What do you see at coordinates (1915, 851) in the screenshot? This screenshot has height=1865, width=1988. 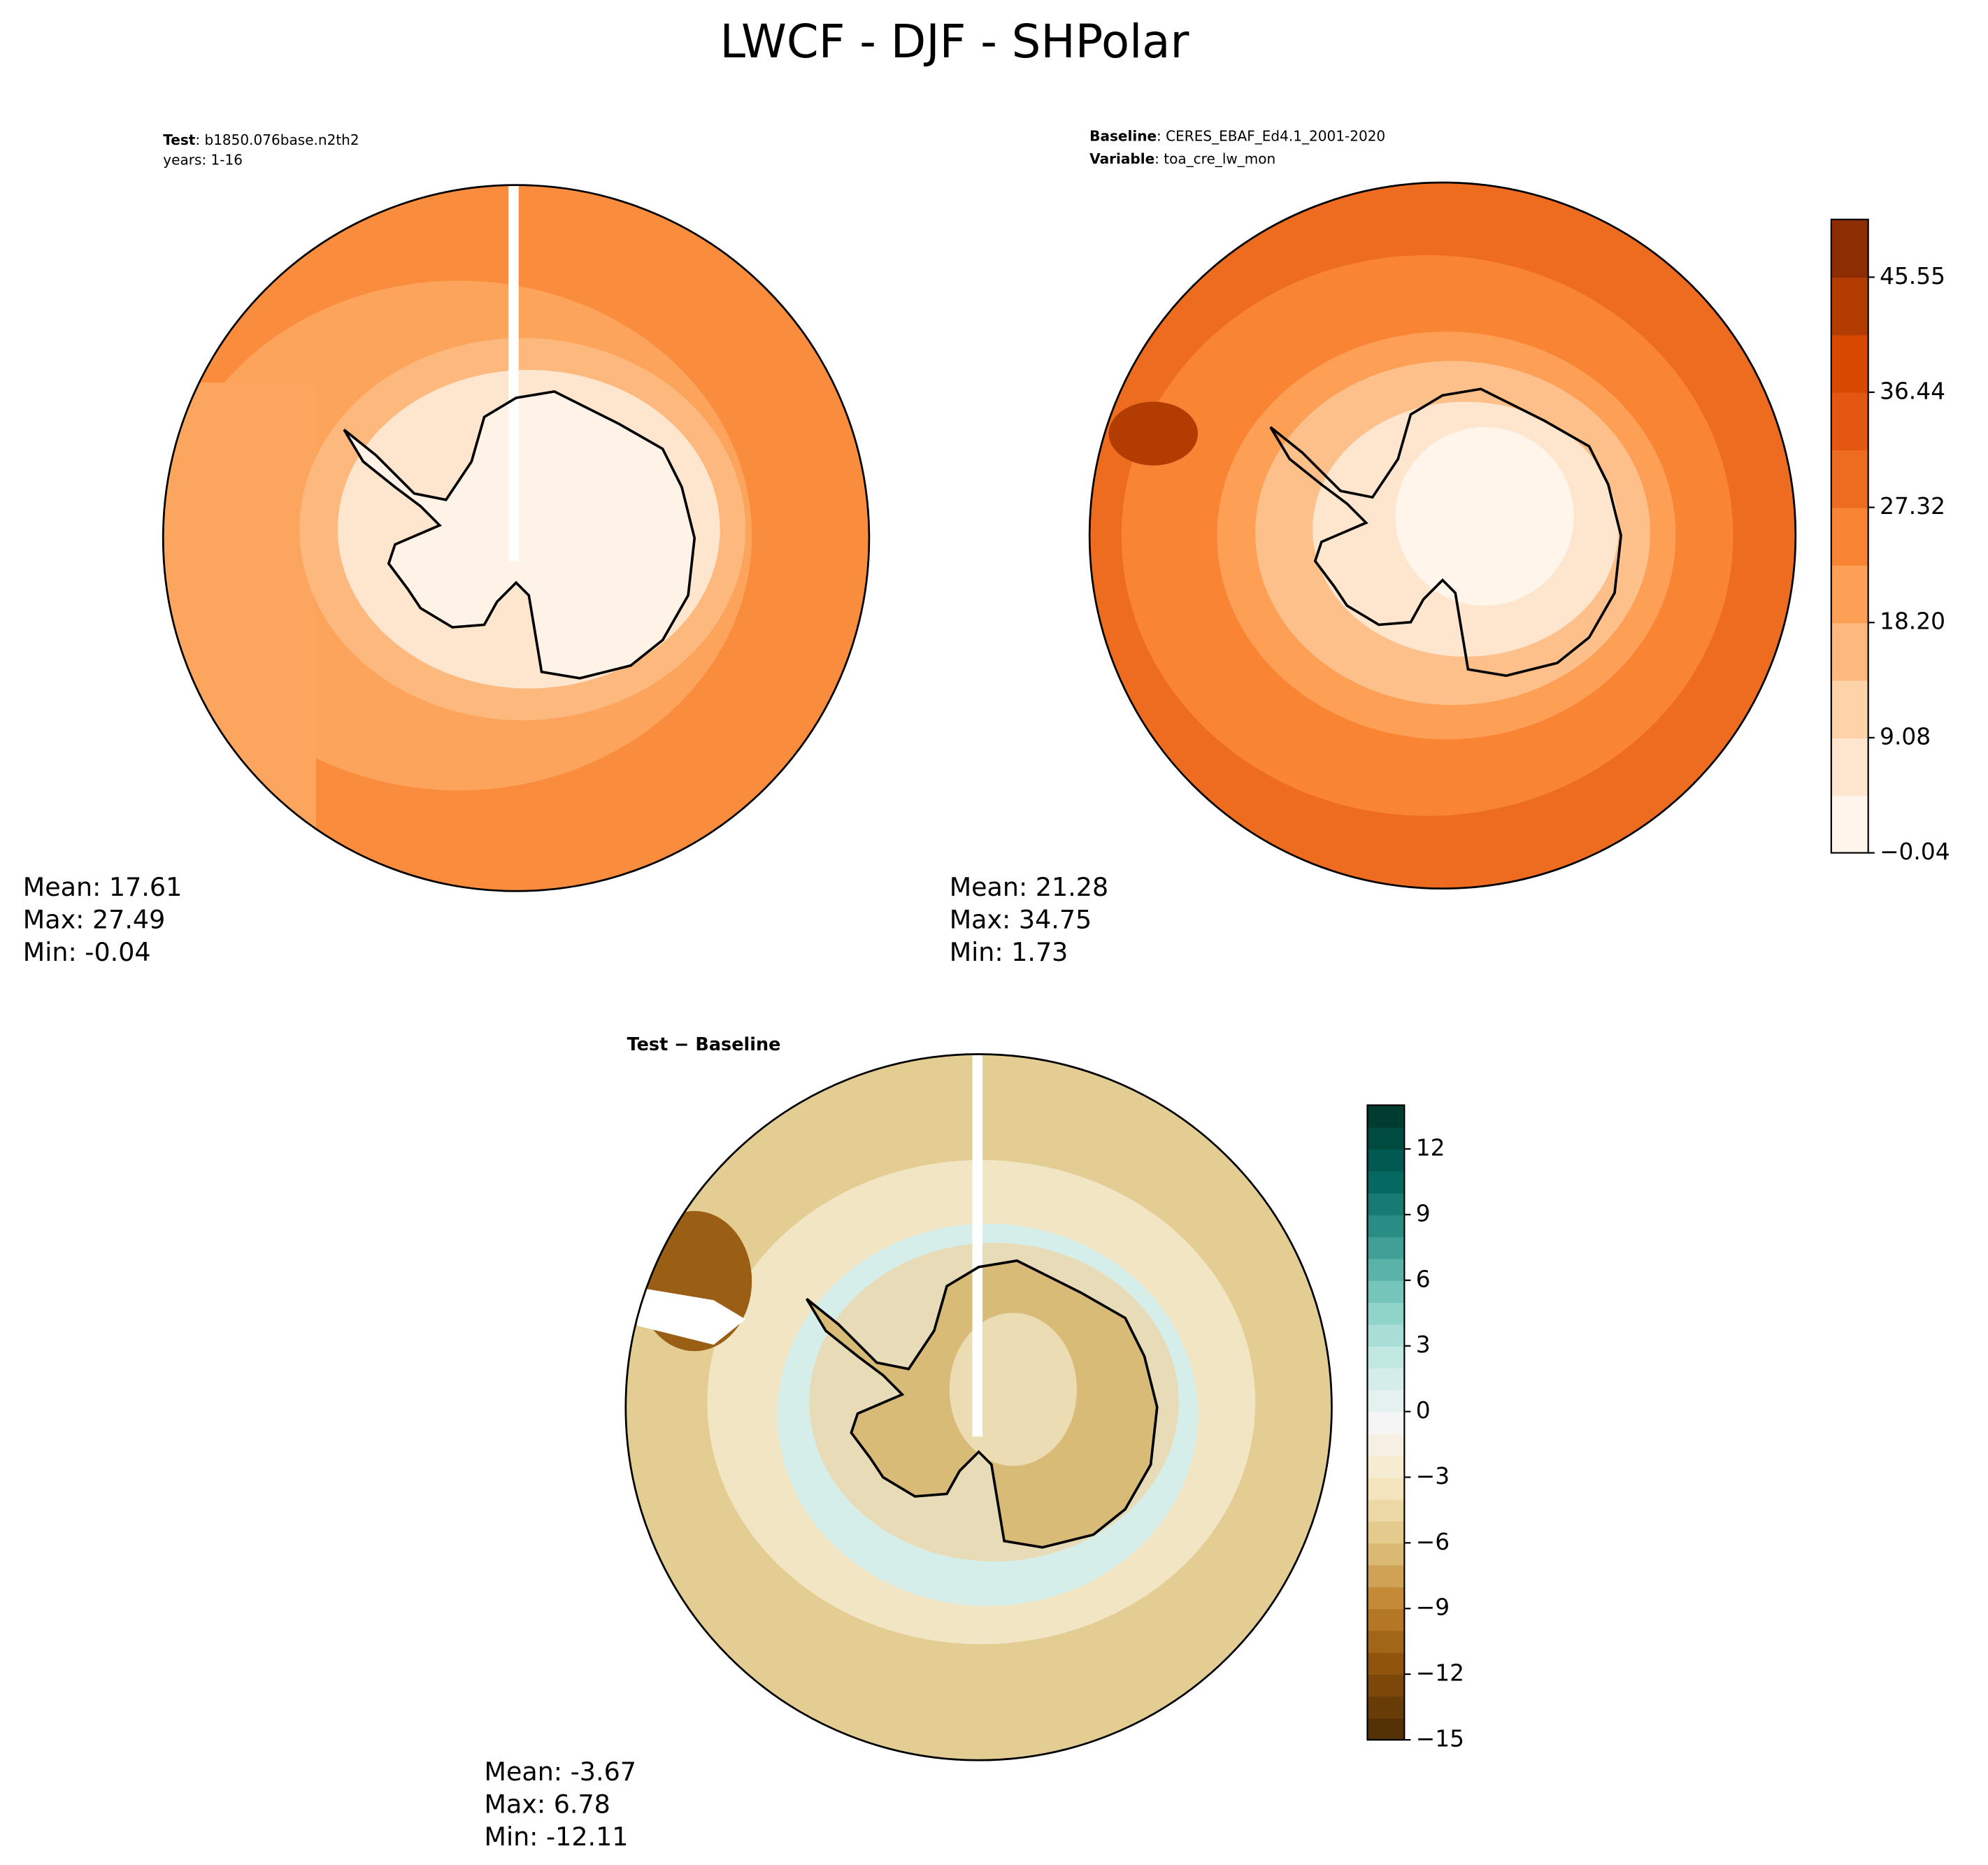 I see `colorbar-tick-label: −0.04` at bounding box center [1915, 851].